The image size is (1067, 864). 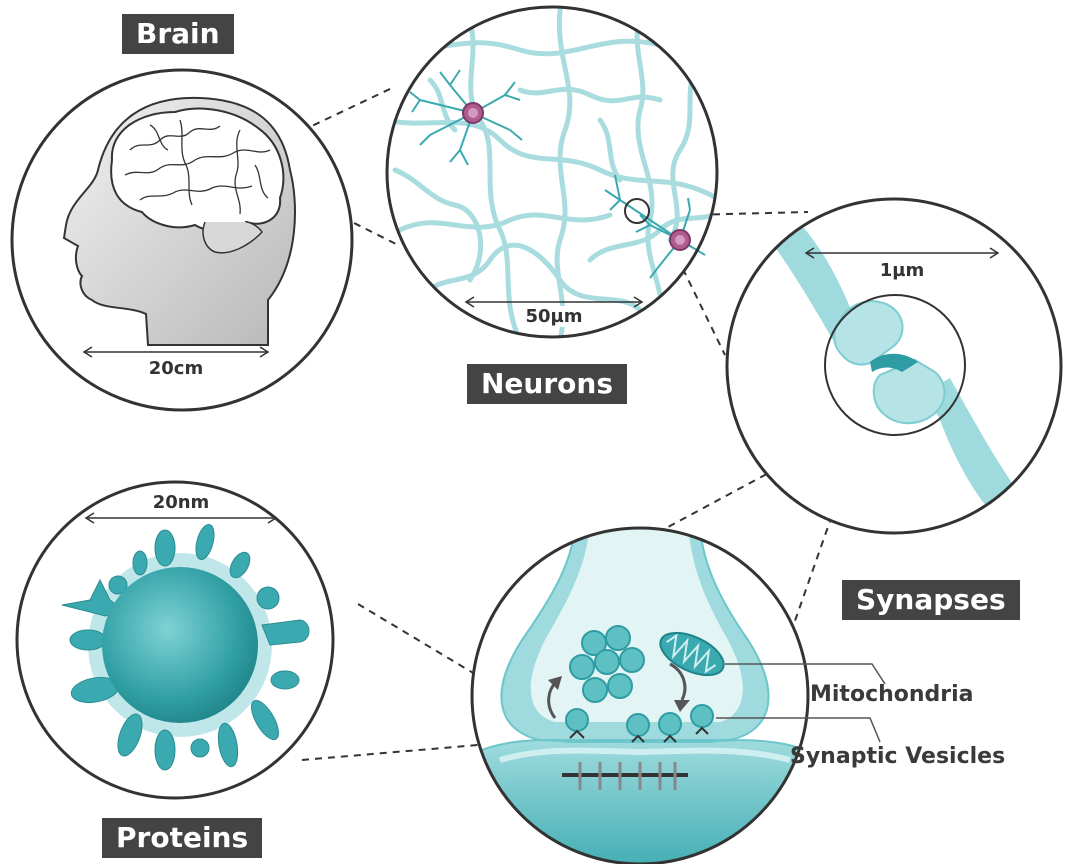 I want to click on vesicles-leader, so click(x=798, y=730).